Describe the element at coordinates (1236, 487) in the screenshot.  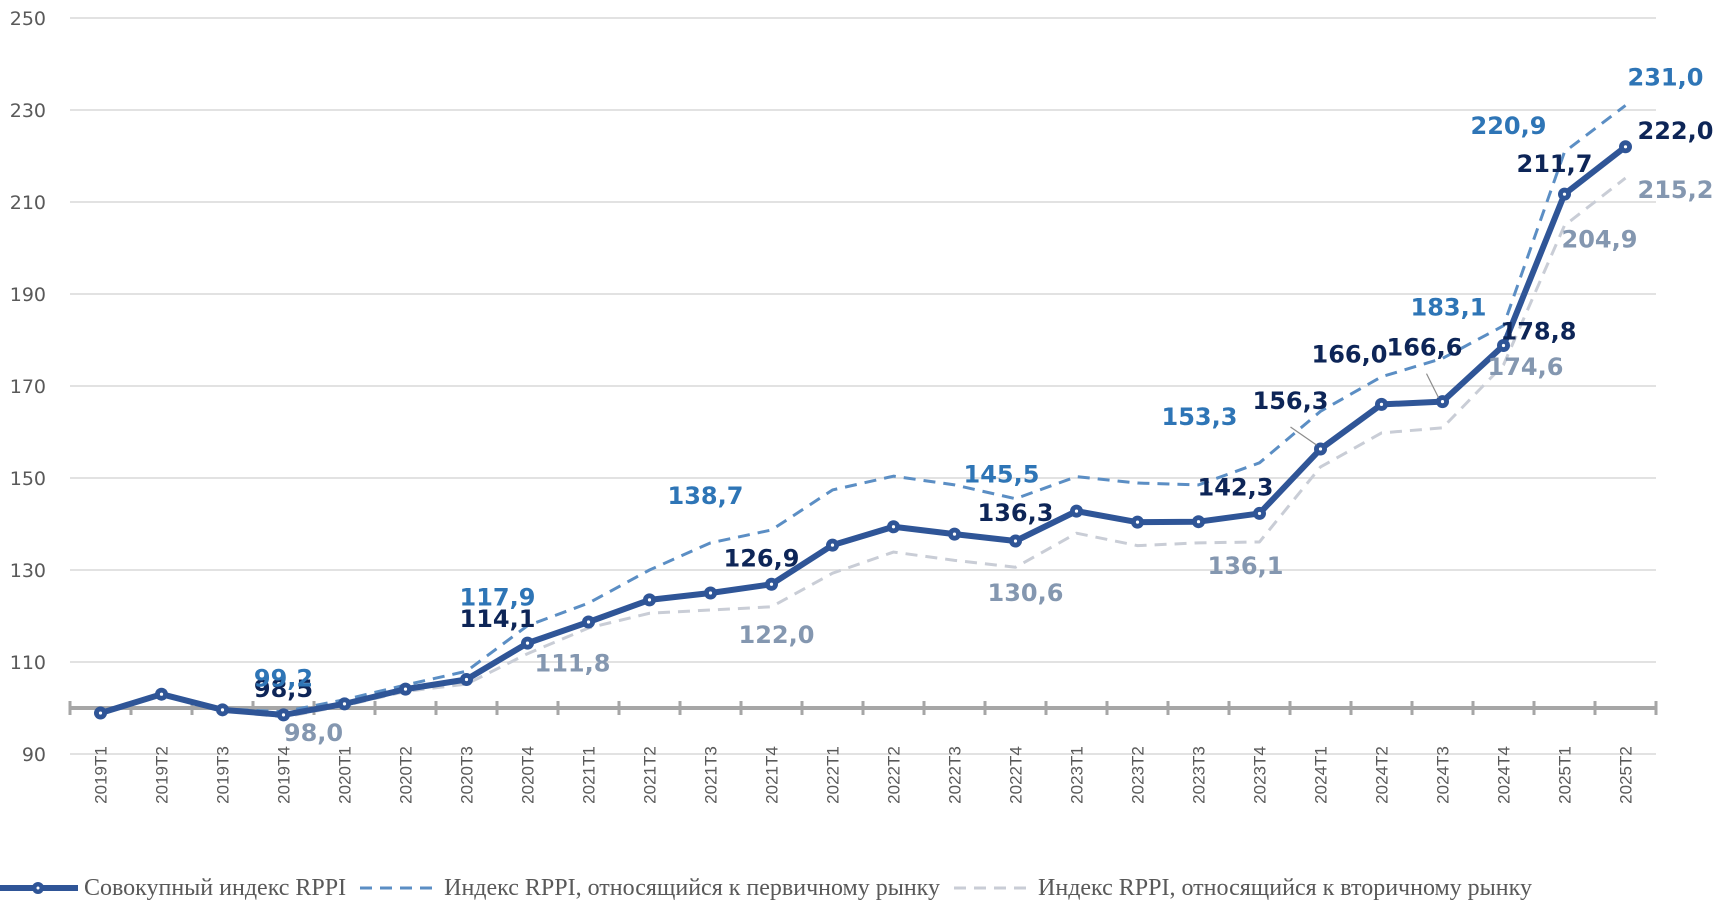
I see `data-label-total: 142,3` at that location.